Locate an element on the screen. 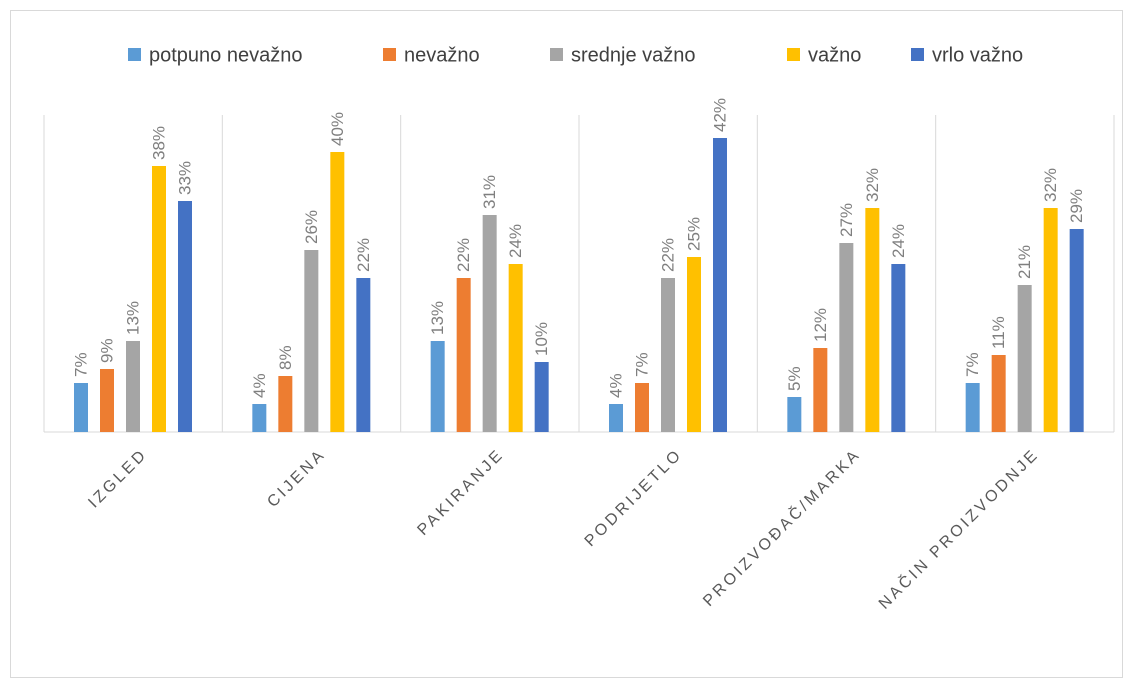 This screenshot has height=689, width=1134. value-label: 5% is located at coordinates (794, 378).